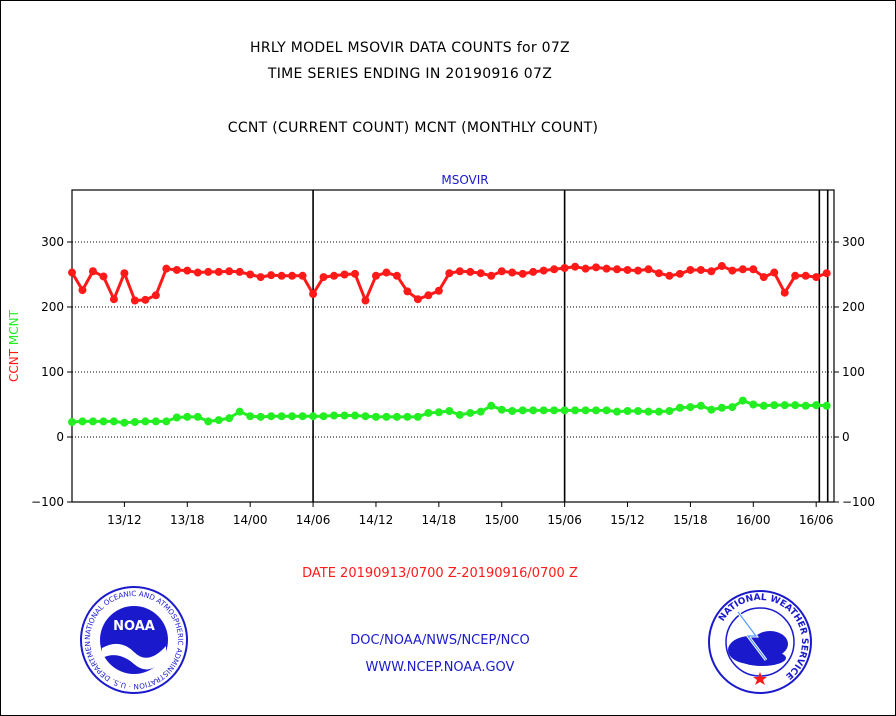  Describe the element at coordinates (501, 520) in the screenshot. I see `xtick-label: 15/00` at that location.